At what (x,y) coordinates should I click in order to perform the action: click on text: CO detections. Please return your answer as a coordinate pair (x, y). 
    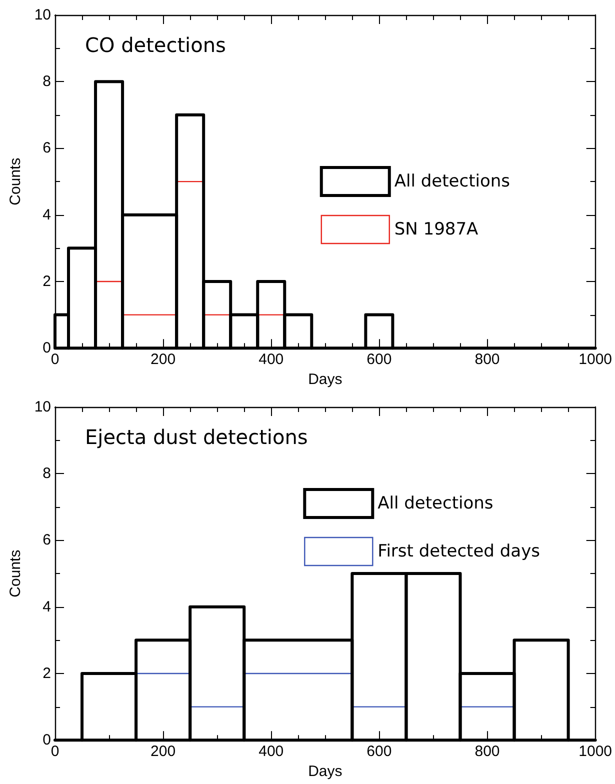
    Looking at the image, I should click on (155, 45).